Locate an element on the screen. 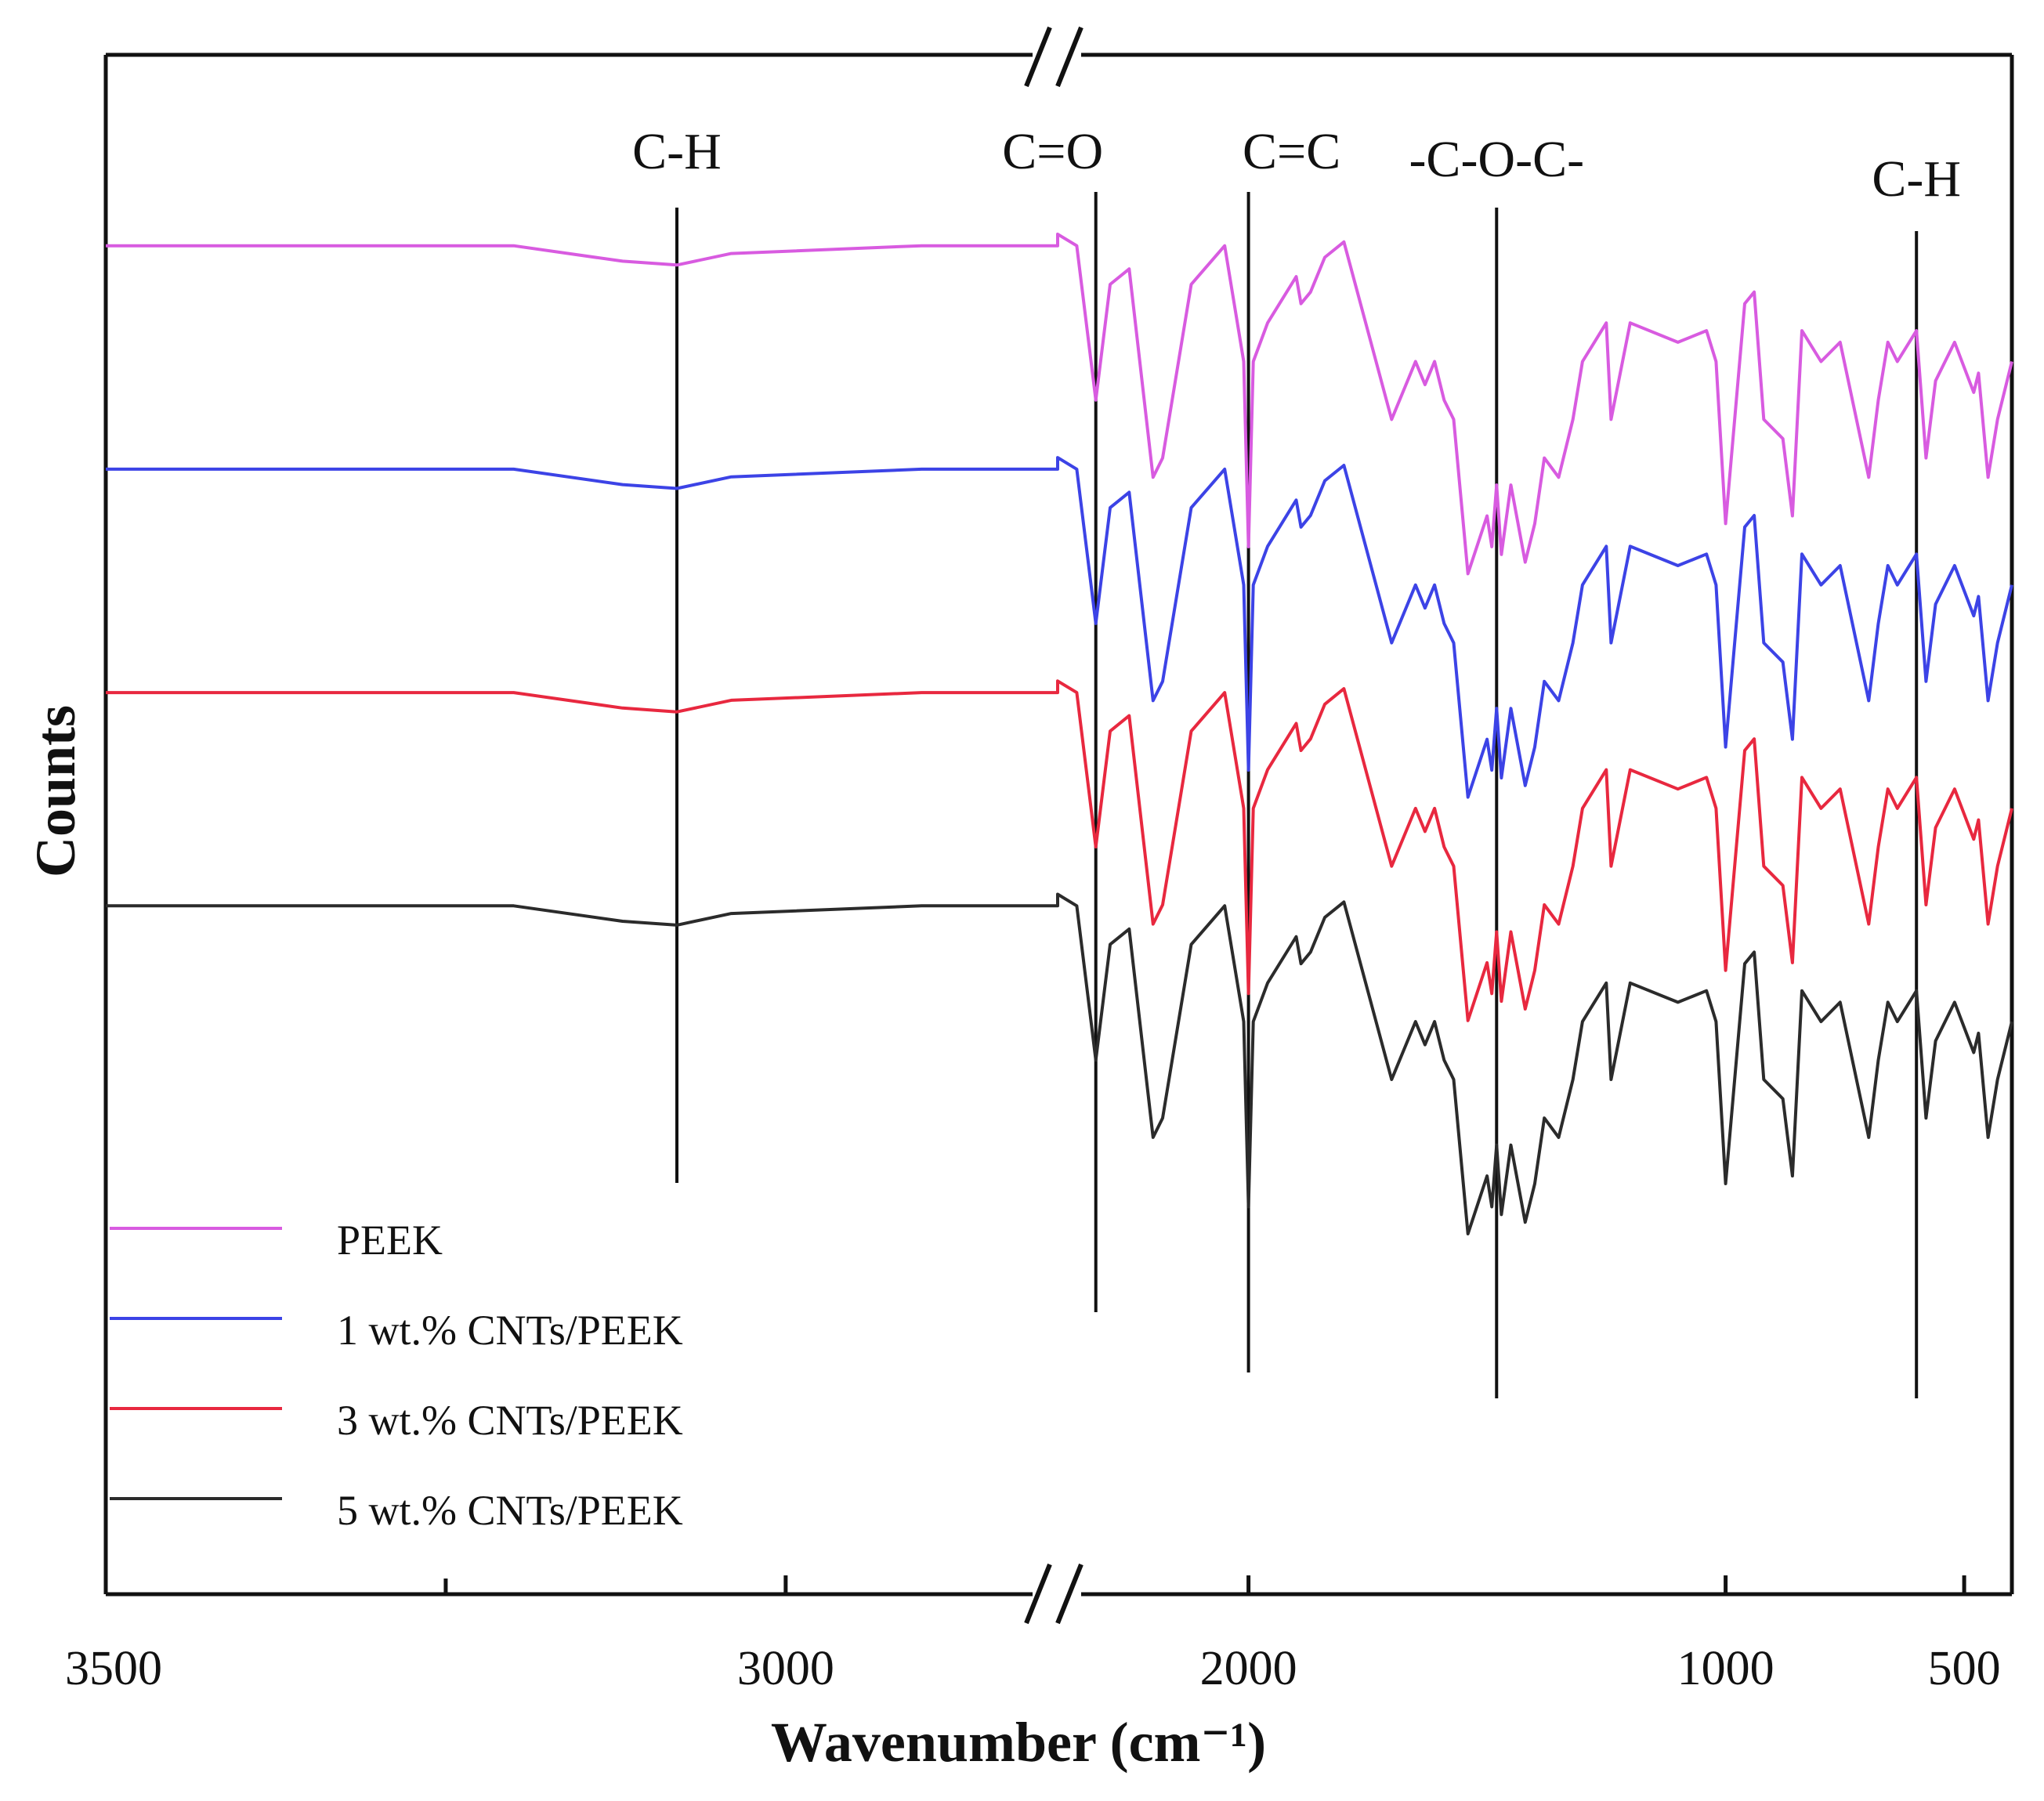 The image size is (2044, 1801). x-ticks is located at coordinates (1034, 1584).